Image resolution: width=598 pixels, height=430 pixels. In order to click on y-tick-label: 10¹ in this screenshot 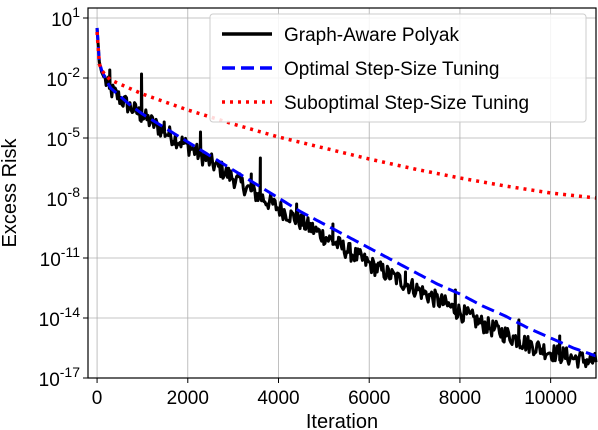, I will do `click(65, 17)`.